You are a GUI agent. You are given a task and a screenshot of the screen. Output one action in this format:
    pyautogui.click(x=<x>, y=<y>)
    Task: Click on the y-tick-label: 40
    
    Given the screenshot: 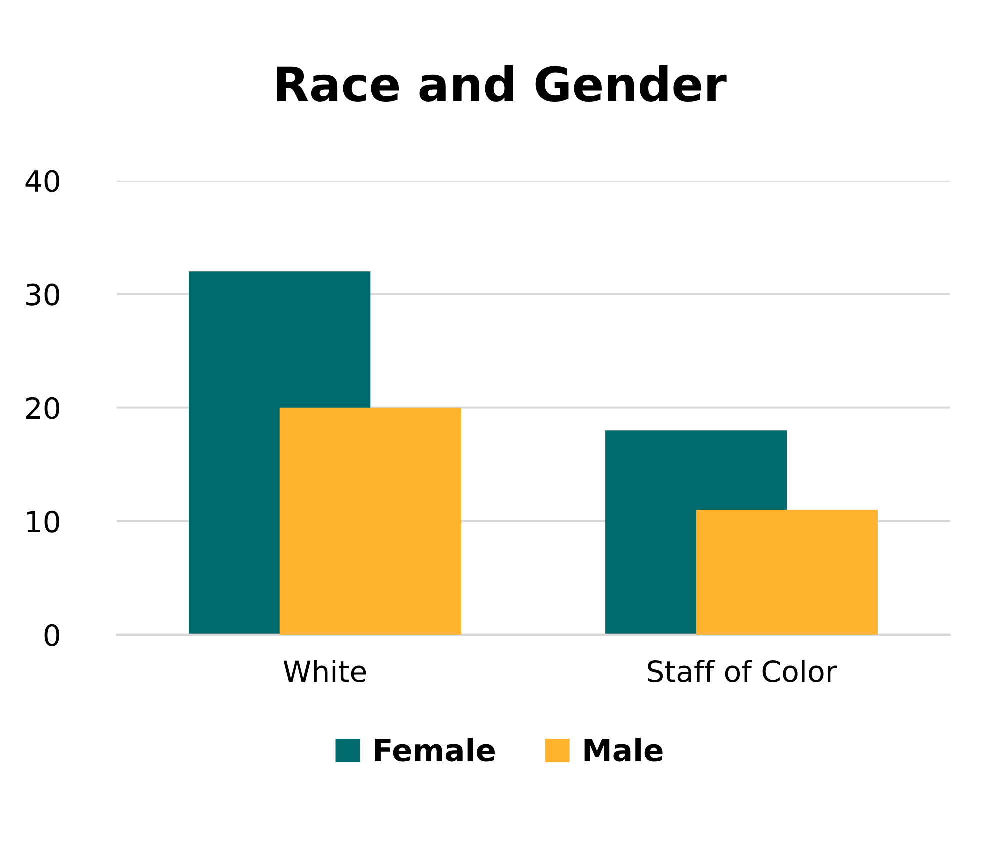 What is the action you would take?
    pyautogui.click(x=43, y=181)
    